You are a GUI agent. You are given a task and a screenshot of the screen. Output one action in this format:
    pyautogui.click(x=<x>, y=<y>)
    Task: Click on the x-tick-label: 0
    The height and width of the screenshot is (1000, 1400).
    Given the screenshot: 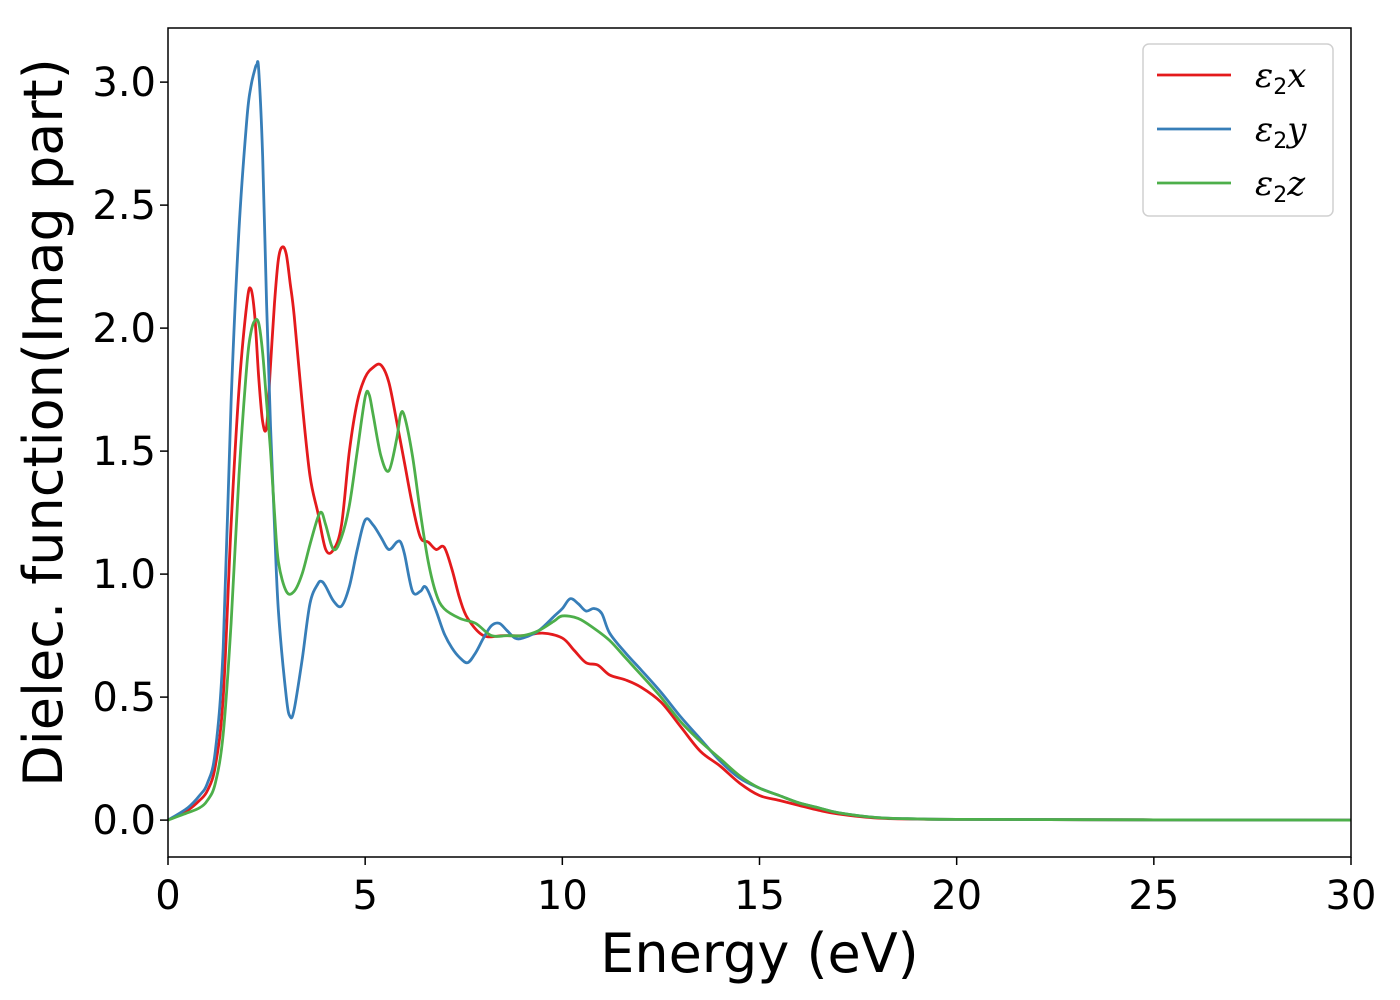 What is the action you would take?
    pyautogui.click(x=167, y=896)
    